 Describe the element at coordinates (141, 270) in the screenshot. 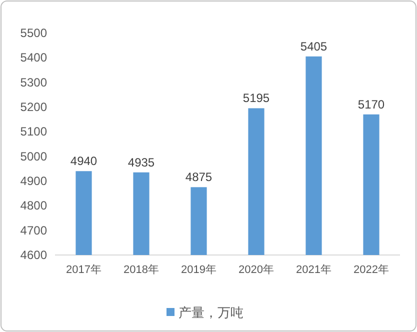

I see `x-tick-label: 2018年` at that location.